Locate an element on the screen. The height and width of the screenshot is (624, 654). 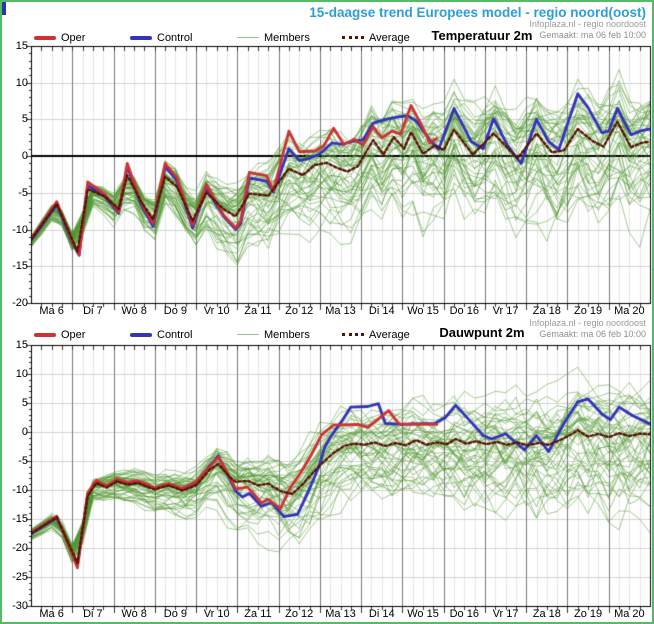
legend-dewpoint: Oper Control Members Average is located at coordinates (217, 333).